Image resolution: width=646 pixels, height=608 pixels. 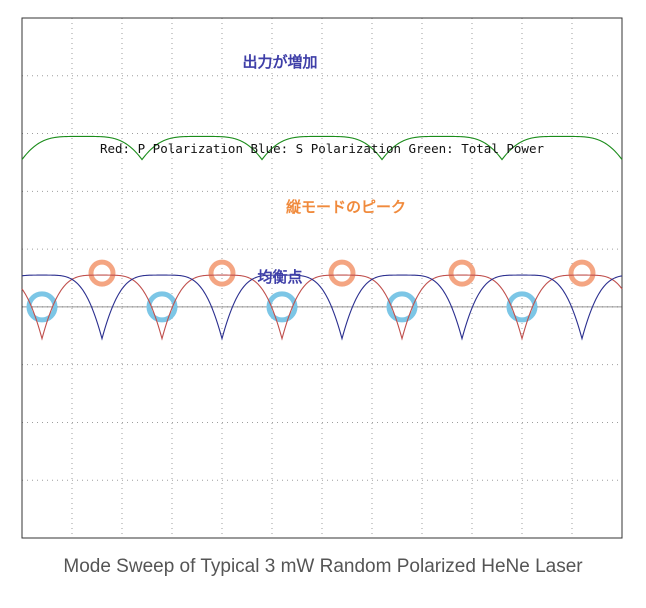 What do you see at coordinates (279, 62) in the screenshot?
I see `annotation-output-increase: 出力が増加` at bounding box center [279, 62].